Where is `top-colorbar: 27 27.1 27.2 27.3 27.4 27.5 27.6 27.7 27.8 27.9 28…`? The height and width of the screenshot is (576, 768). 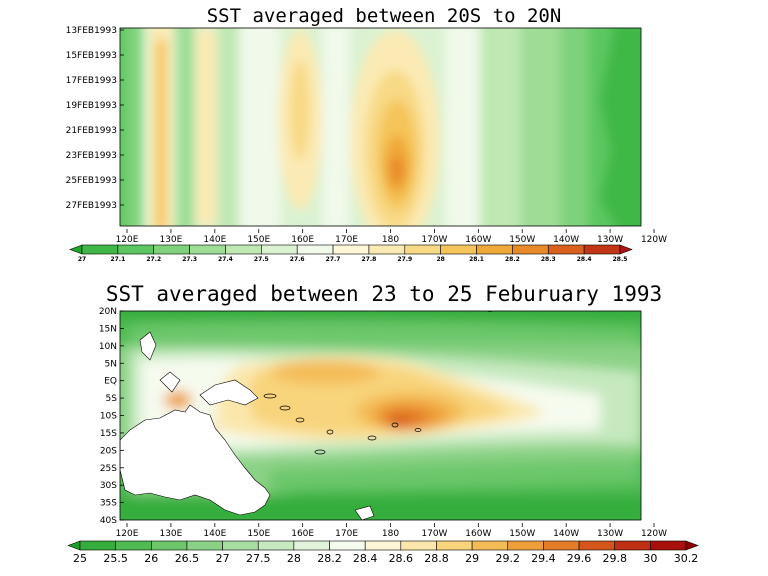
top-colorbar: 27 27.1 27.2 27.3 27.4 27.5 27.6 27.7 27.8 27.9 28… is located at coordinates (351, 253).